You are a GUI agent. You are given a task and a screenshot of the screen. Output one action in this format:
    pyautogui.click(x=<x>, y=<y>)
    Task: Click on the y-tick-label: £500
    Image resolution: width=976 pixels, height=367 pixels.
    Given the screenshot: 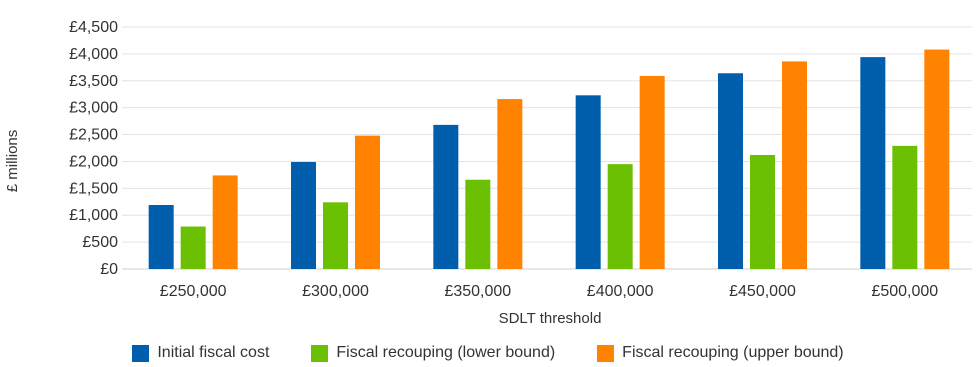 What is the action you would take?
    pyautogui.click(x=100, y=242)
    